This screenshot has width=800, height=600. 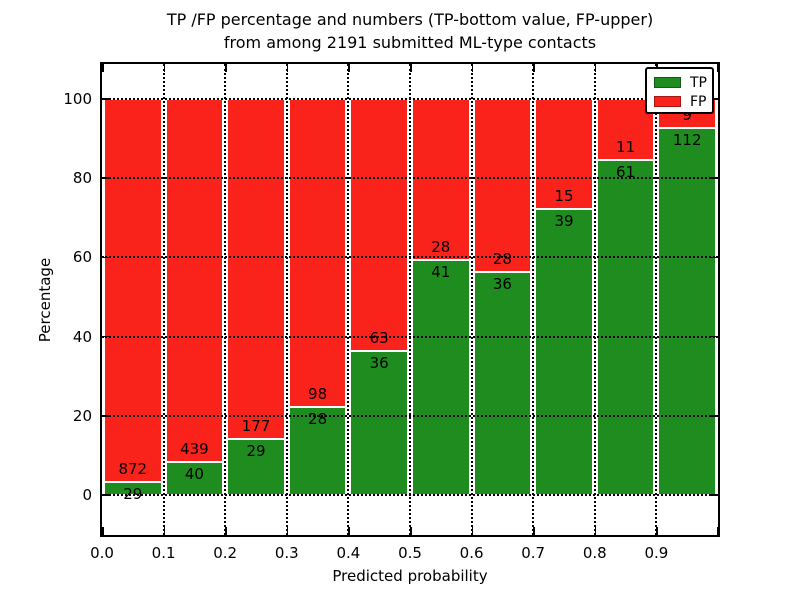 I want to click on x-tick-label: 0.2, so click(x=225, y=553).